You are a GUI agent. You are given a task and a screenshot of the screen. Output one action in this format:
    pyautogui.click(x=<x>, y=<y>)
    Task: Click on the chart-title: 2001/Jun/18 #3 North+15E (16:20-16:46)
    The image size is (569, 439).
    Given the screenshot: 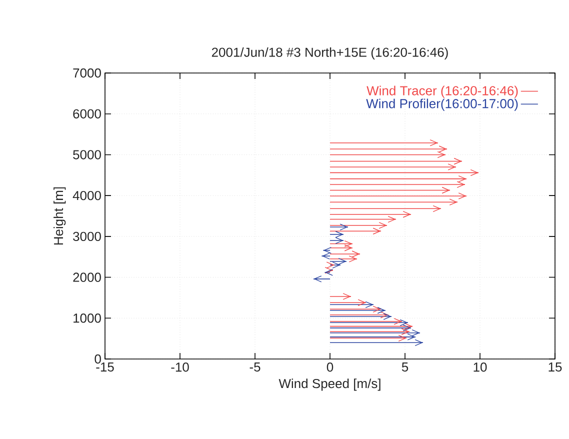 What is the action you would take?
    pyautogui.click(x=330, y=53)
    